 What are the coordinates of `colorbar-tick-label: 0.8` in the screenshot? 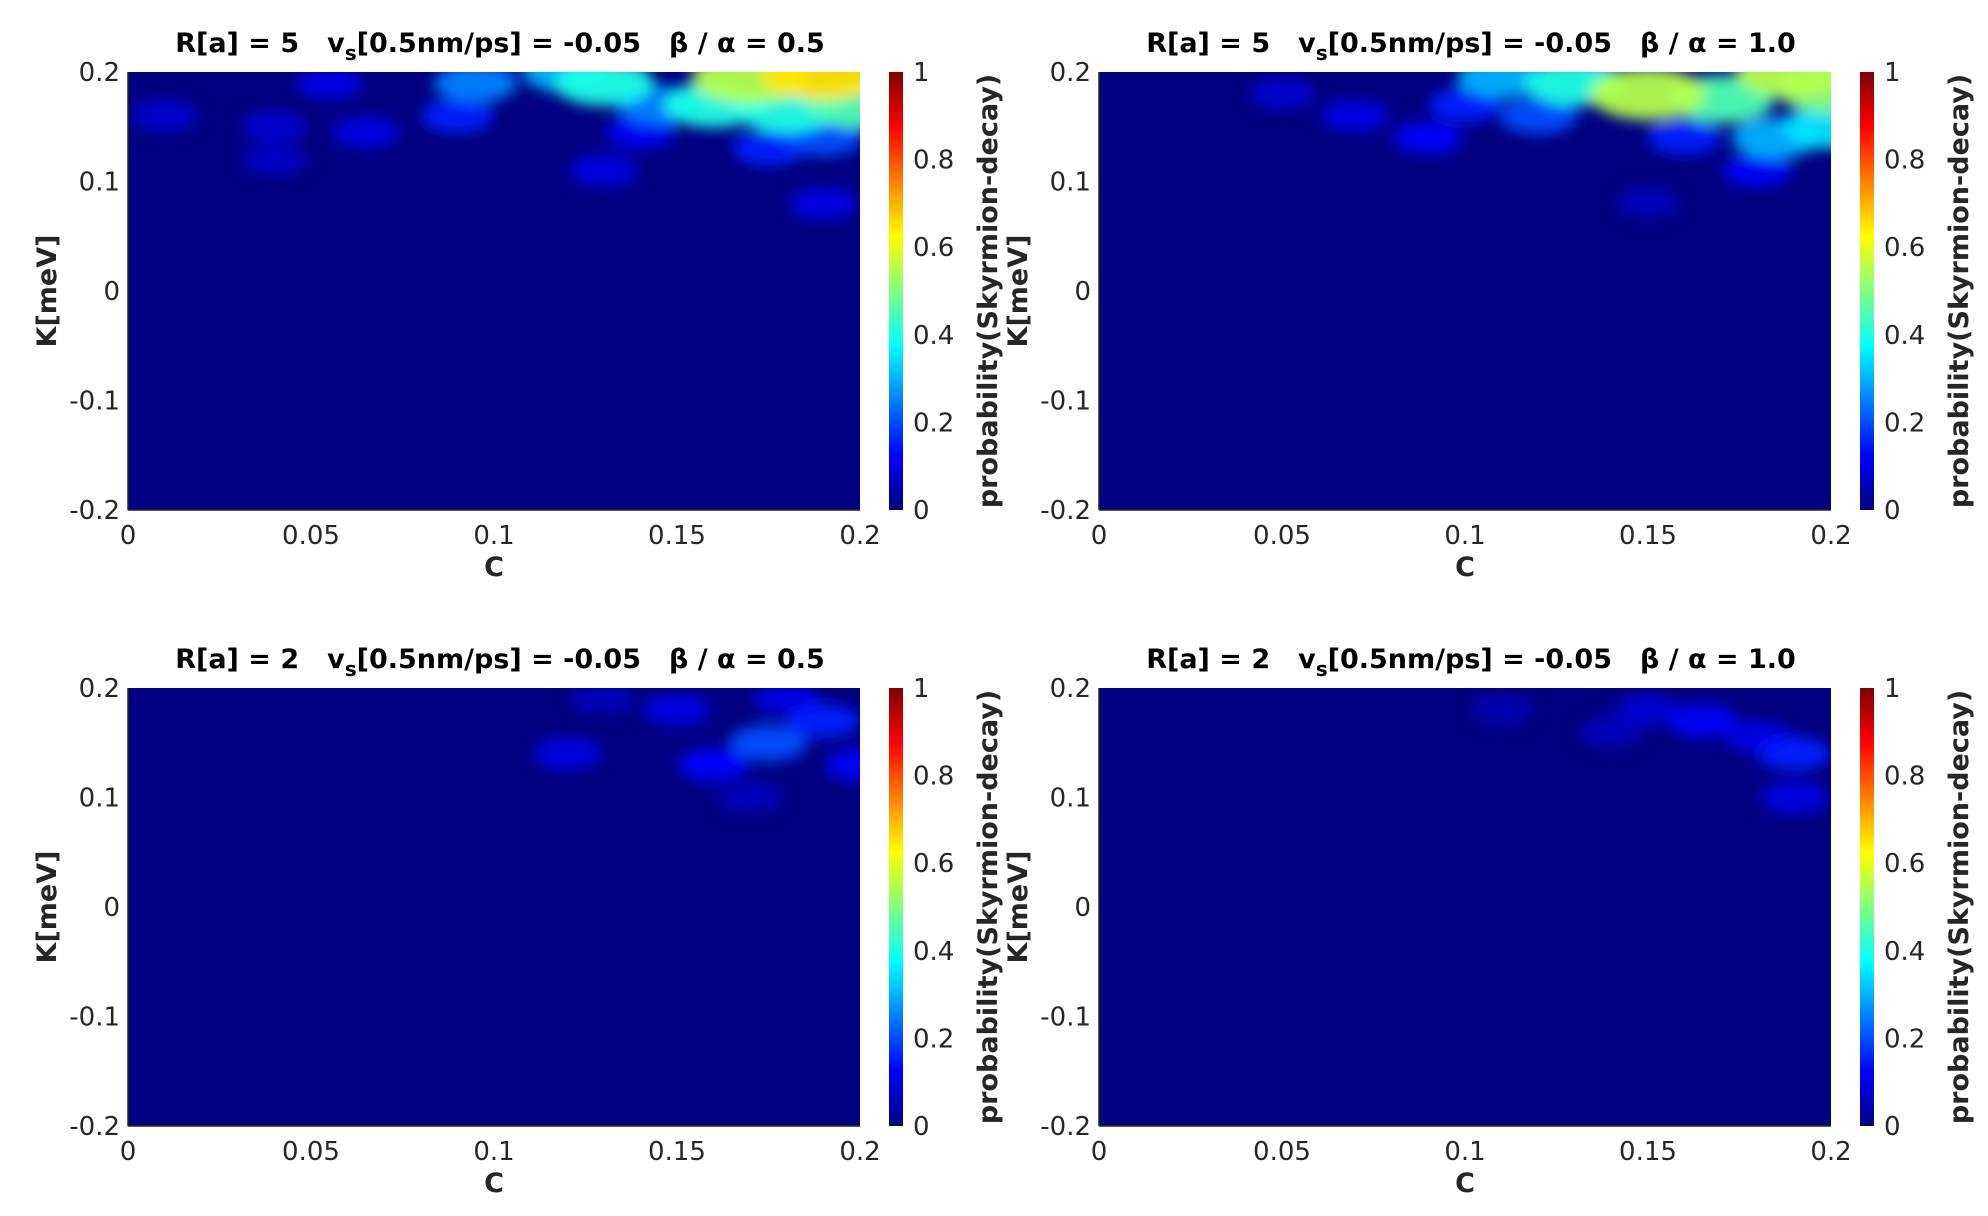 It's located at (933, 777).